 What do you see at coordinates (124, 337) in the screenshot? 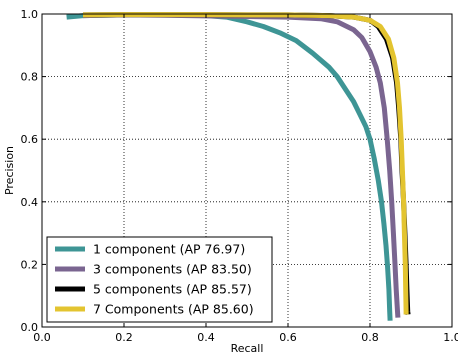
I see `x-tick-label: 0.2` at bounding box center [124, 337].